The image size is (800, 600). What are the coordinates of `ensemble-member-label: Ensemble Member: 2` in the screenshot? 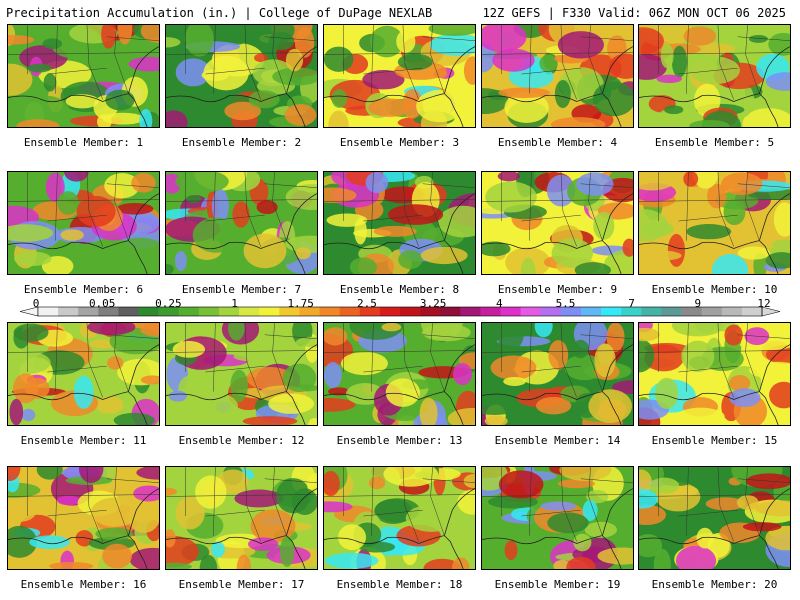 It's located at (241, 142).